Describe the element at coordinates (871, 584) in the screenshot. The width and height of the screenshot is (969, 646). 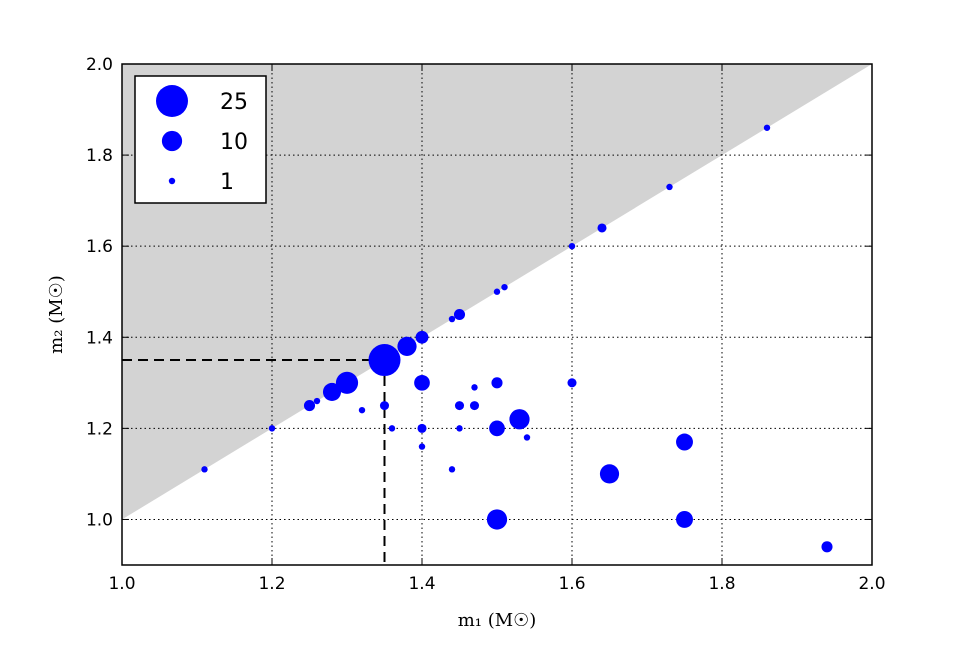
I see `x-tick-label: 2.0` at that location.